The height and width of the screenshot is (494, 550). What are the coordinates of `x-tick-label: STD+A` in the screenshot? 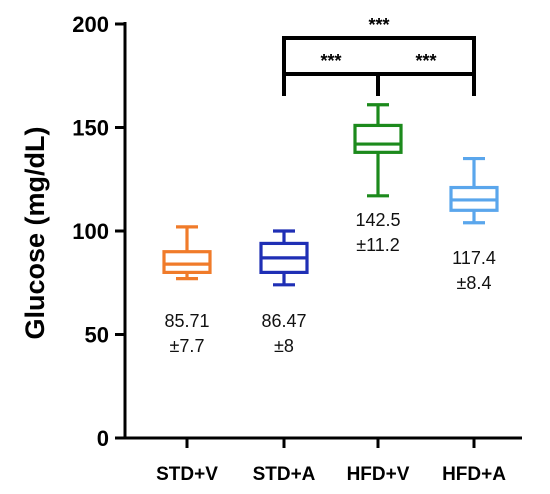 It's located at (284, 474).